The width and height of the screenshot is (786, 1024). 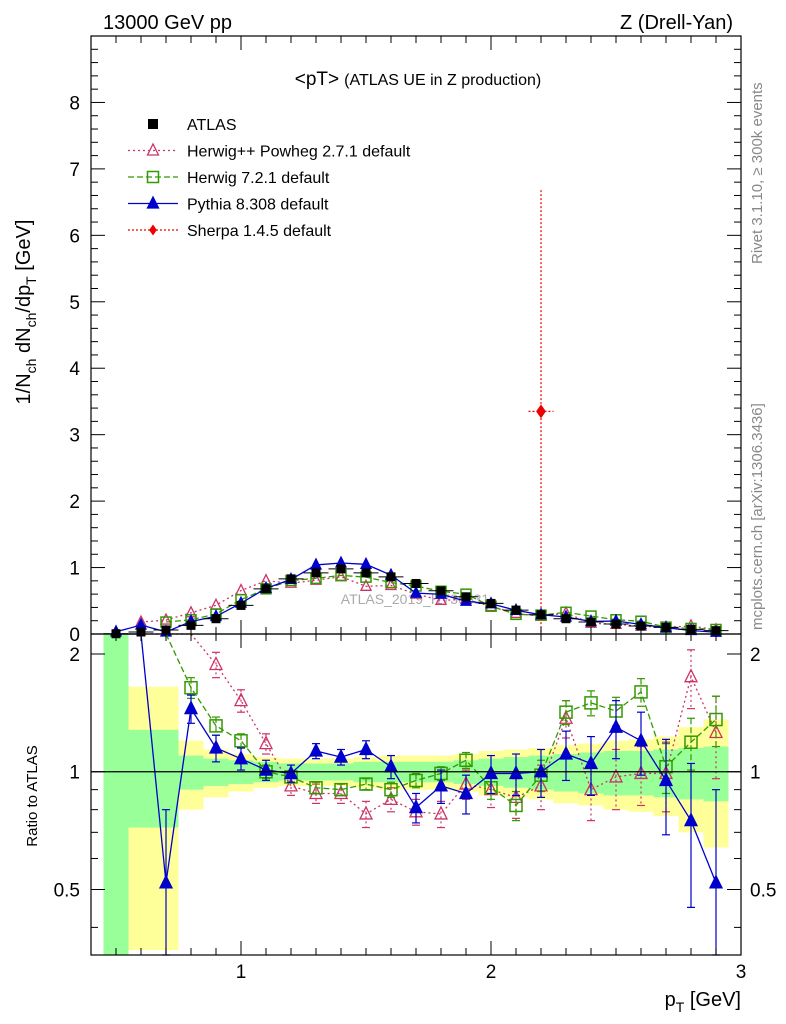 What do you see at coordinates (74, 635) in the screenshot?
I see `y-tick-label: 0` at bounding box center [74, 635].